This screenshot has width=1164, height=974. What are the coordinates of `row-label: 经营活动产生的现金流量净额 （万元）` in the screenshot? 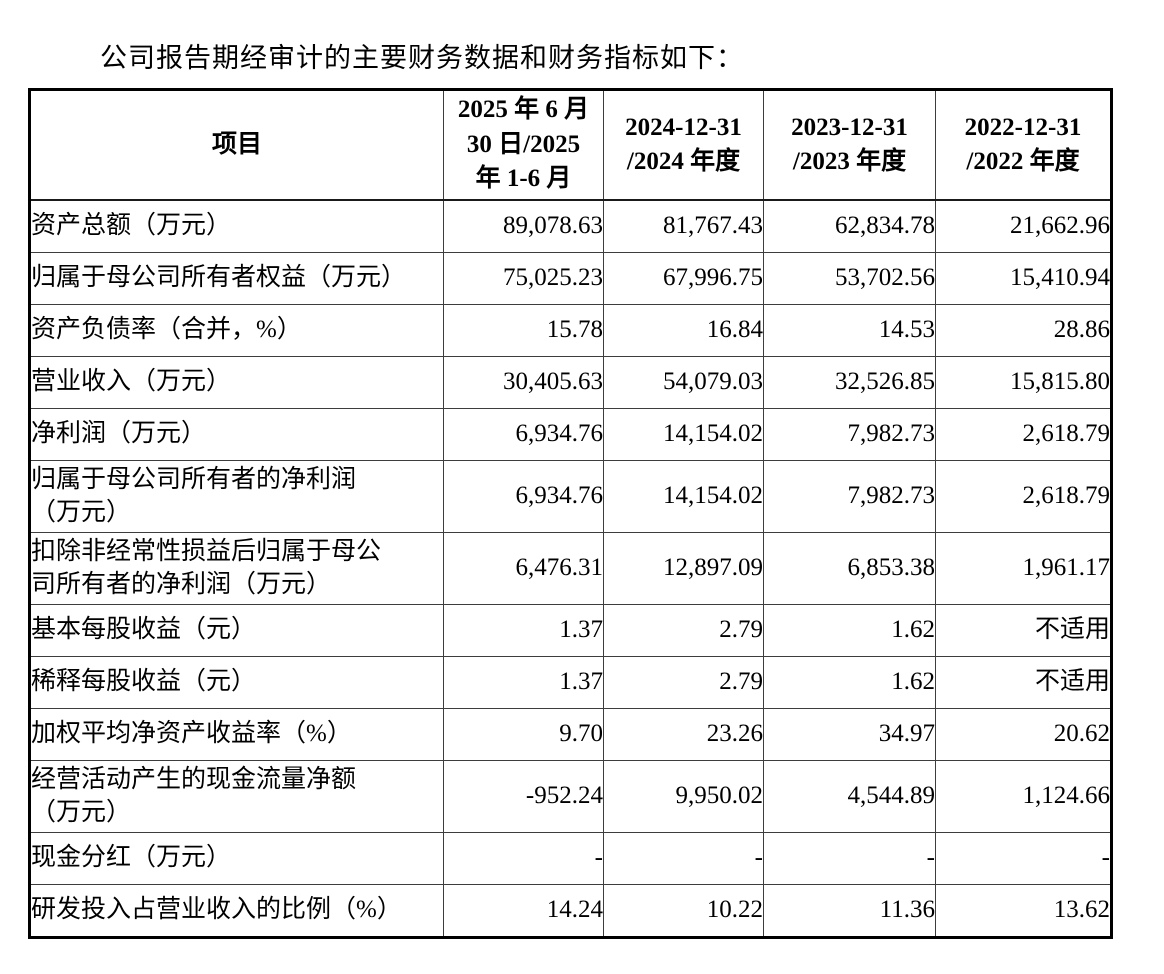 It's located at (236, 796).